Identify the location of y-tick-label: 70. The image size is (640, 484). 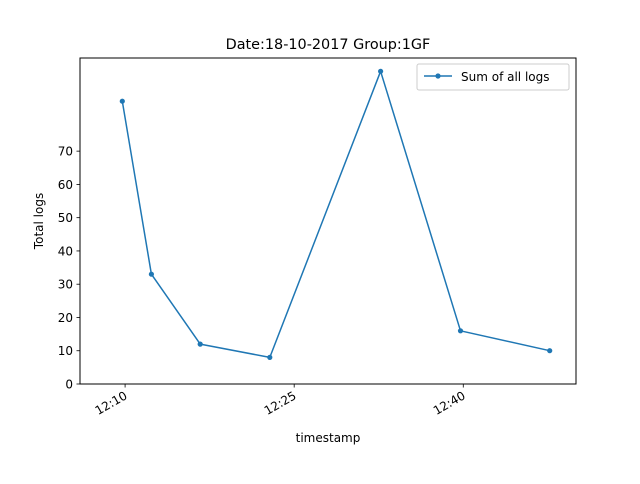
(65, 152).